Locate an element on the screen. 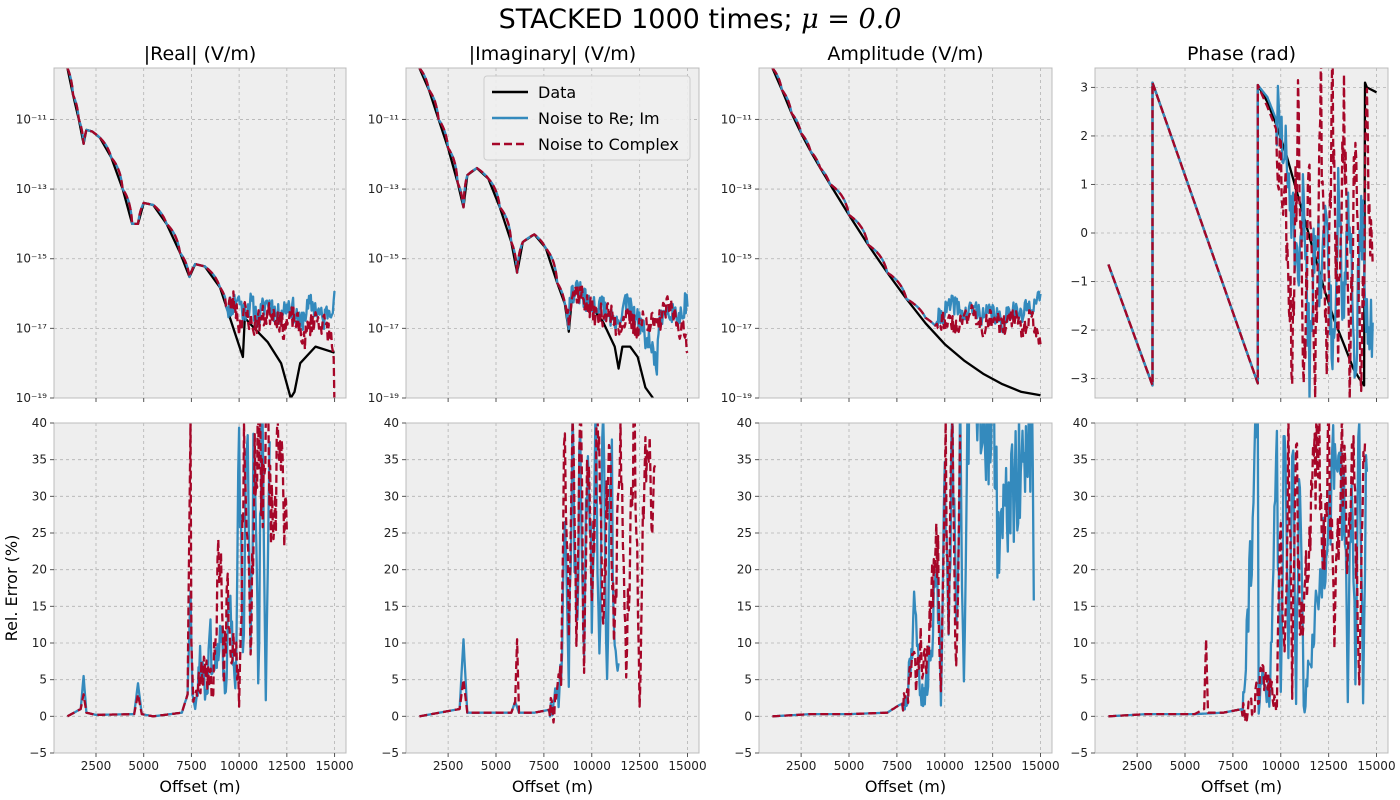  y-tick-label: 2 is located at coordinates (1084, 136).